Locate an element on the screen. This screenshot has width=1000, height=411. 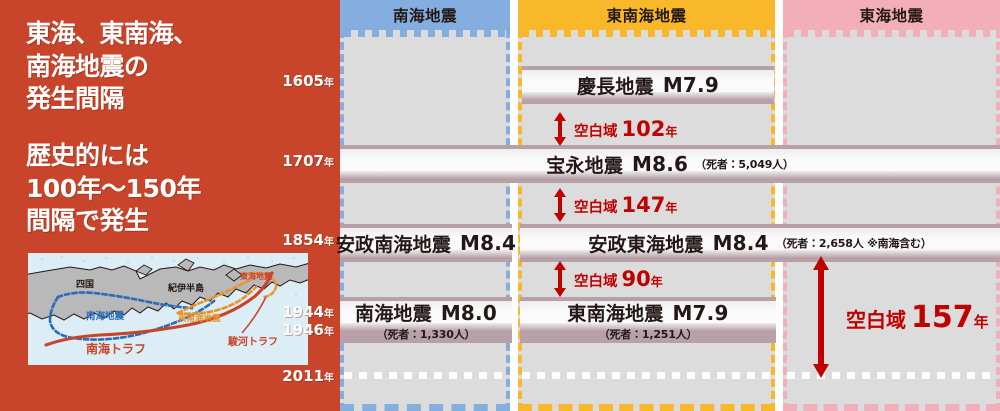
gap-value: 102 is located at coordinates (643, 129).